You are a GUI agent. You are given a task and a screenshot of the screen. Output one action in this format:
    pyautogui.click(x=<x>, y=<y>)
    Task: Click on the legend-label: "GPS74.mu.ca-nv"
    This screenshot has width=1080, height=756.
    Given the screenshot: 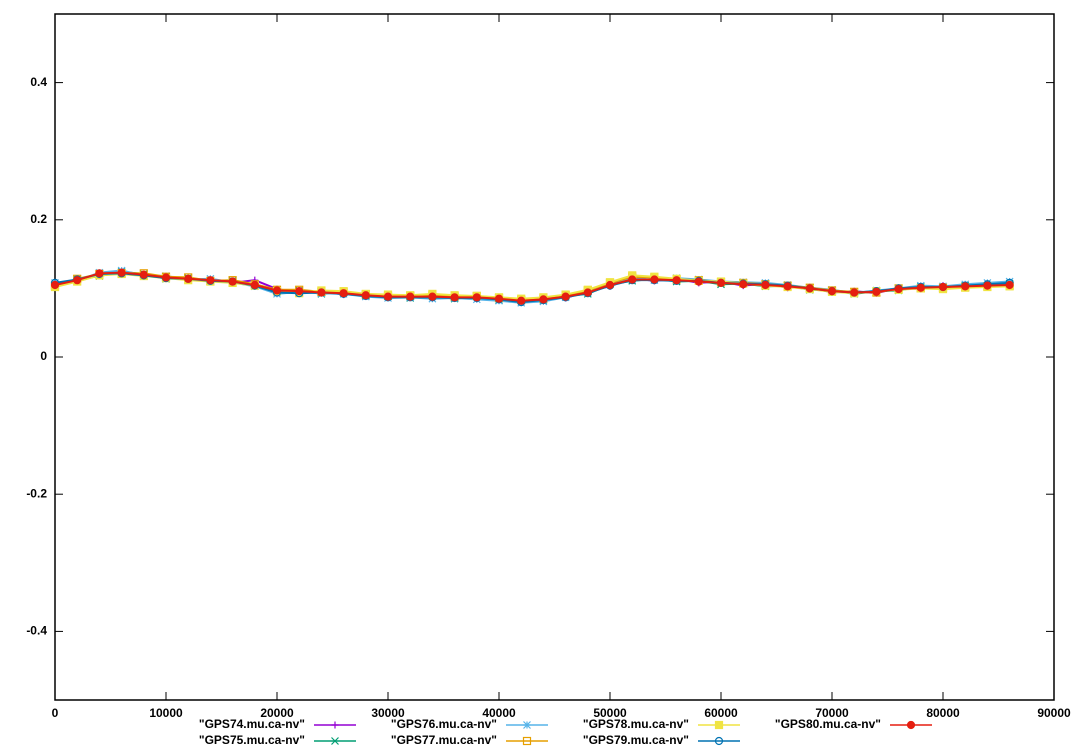 What is the action you would take?
    pyautogui.click(x=252, y=724)
    